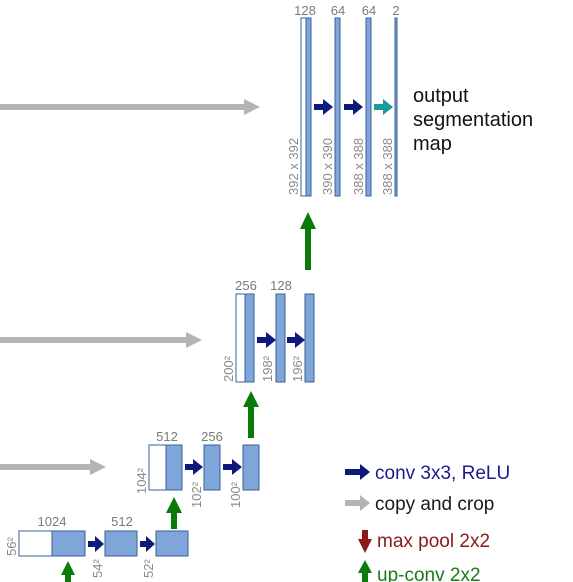  Describe the element at coordinates (365, 571) in the screenshot. I see `up-arrow-icon` at that location.